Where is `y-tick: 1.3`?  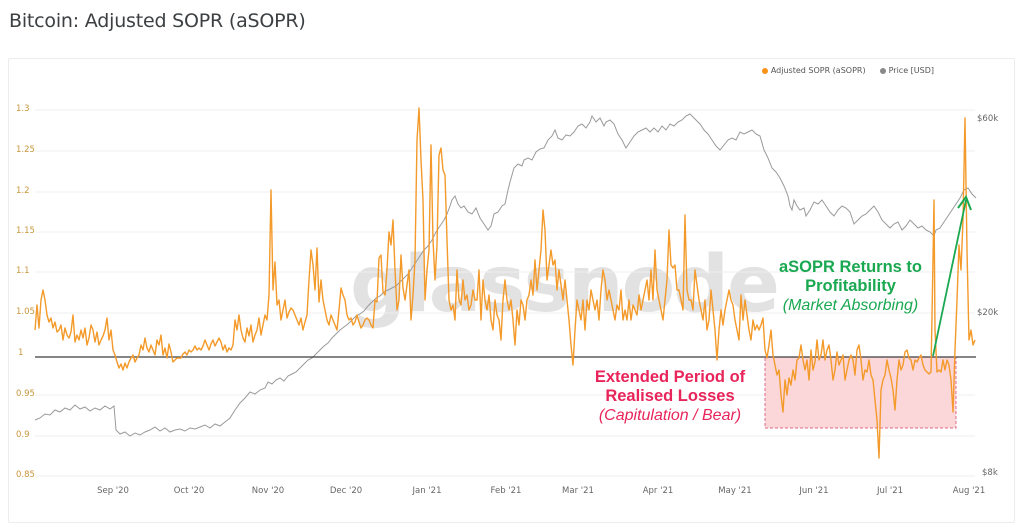
y-tick: 1.3 is located at coordinates (23, 109).